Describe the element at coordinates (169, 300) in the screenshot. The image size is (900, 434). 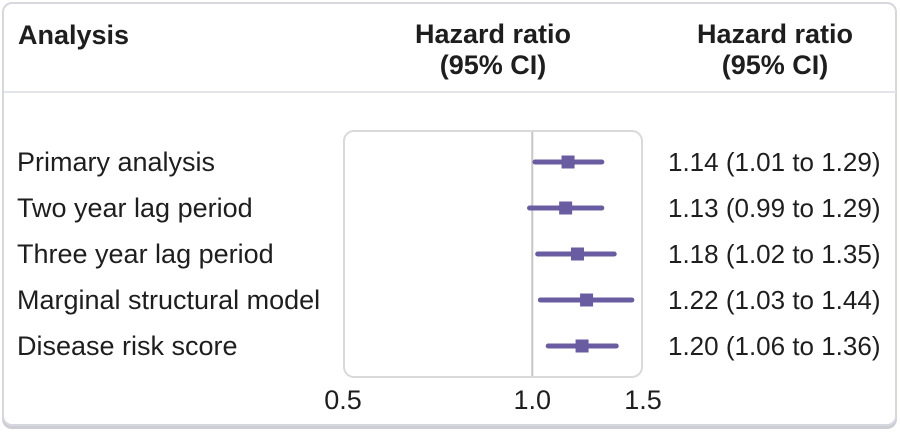
I see `row-label: Marginal structural model` at that location.